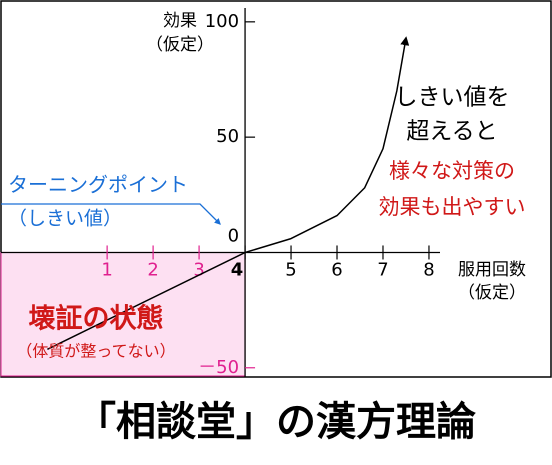  I want to click on x-tick-label: 8, so click(428, 269).